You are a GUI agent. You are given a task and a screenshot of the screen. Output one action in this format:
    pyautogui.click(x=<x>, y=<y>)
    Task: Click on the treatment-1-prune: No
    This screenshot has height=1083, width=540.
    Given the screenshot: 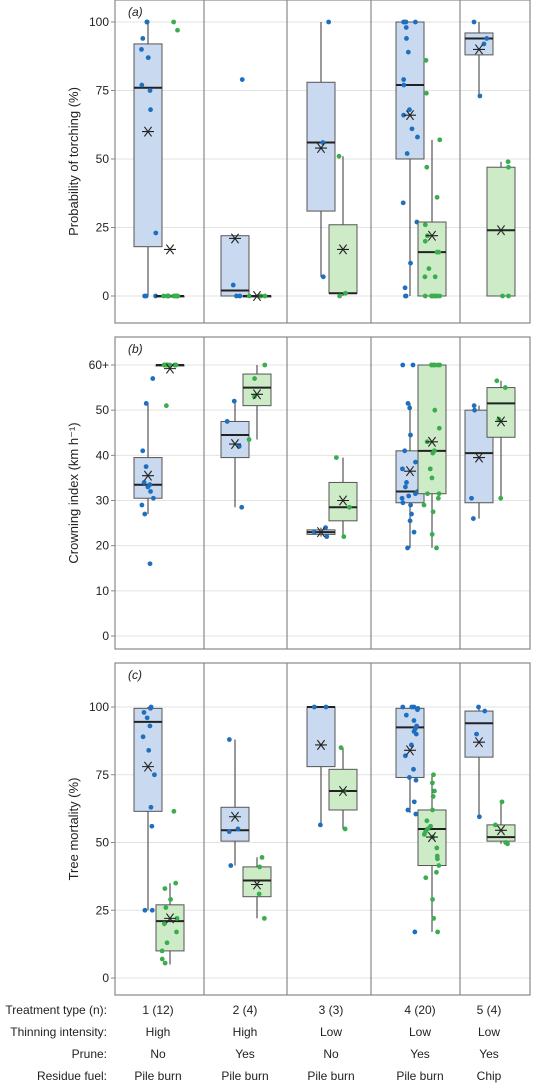 What is the action you would take?
    pyautogui.click(x=158, y=1054)
    